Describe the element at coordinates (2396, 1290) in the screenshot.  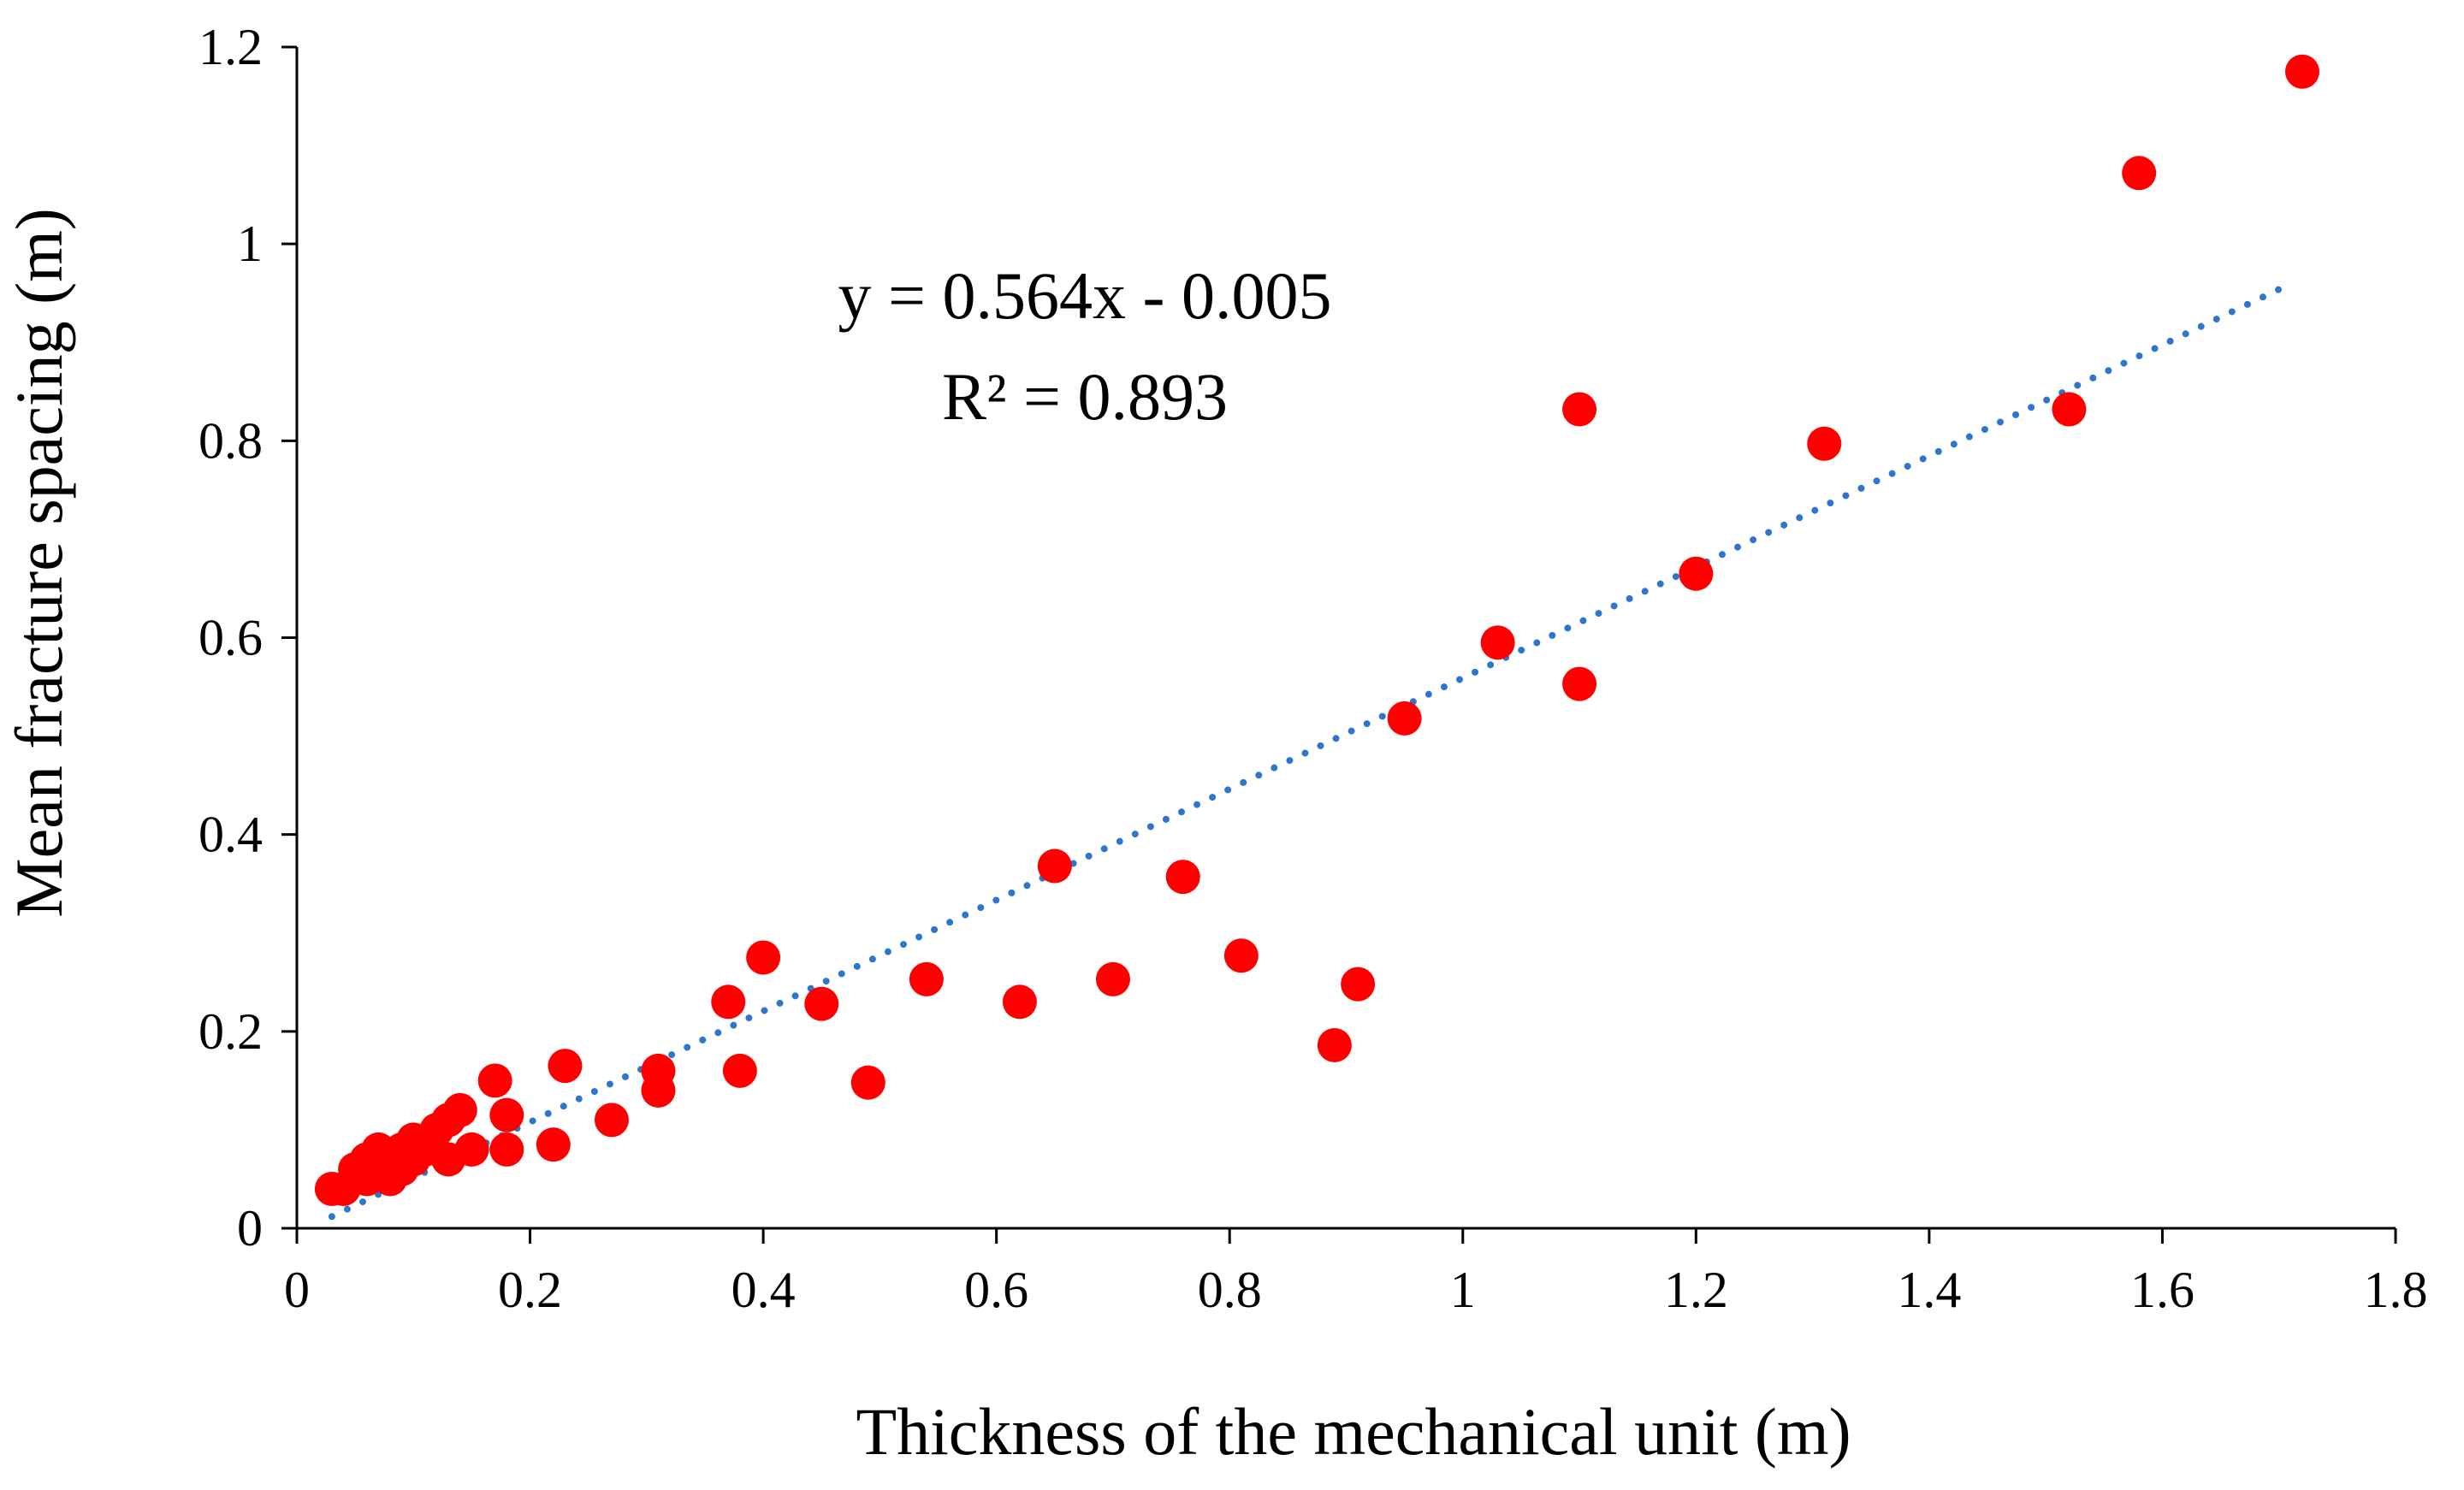
I see `x-tick-label: 1.8` at that location.